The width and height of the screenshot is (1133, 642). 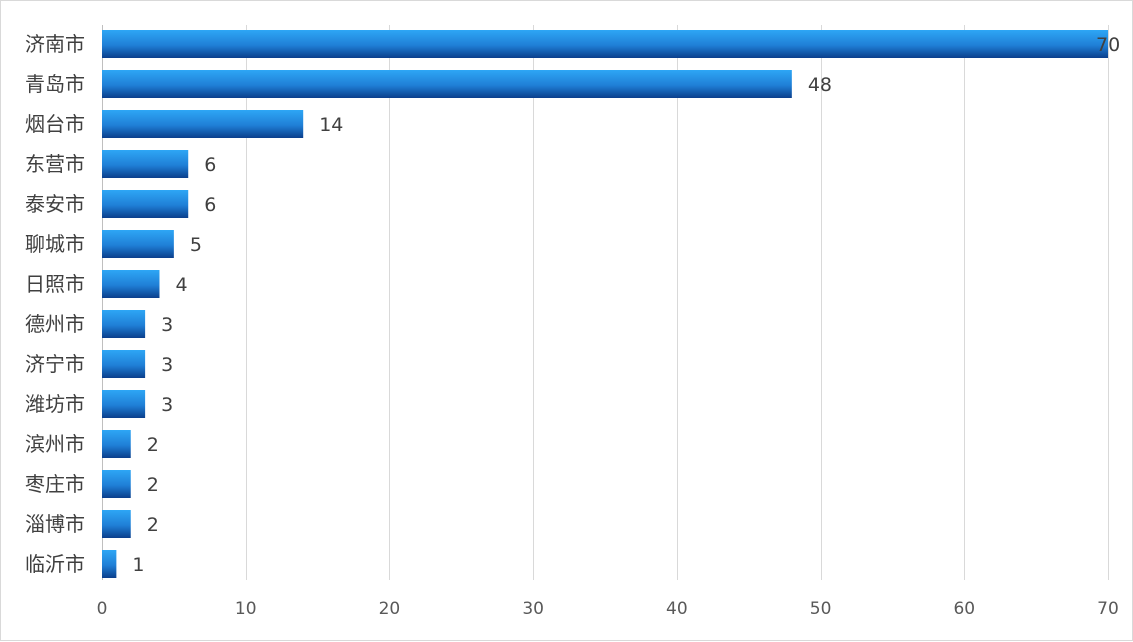 What do you see at coordinates (55, 524) in the screenshot?
I see `category-label: 淄博市` at bounding box center [55, 524].